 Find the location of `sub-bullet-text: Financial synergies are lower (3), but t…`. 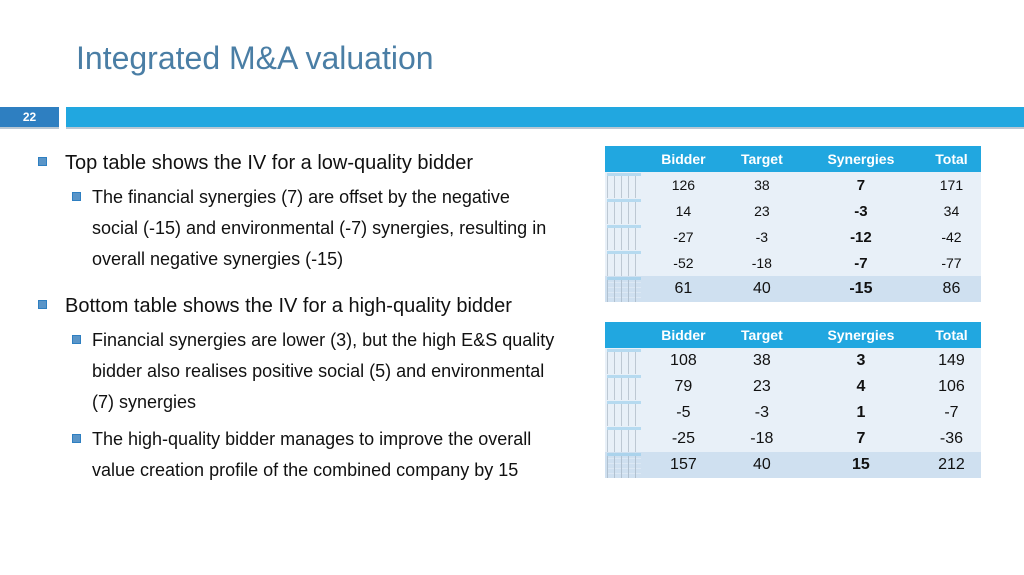

sub-bullet-text: Financial synergies are lower (3), but t… is located at coordinates (323, 371).